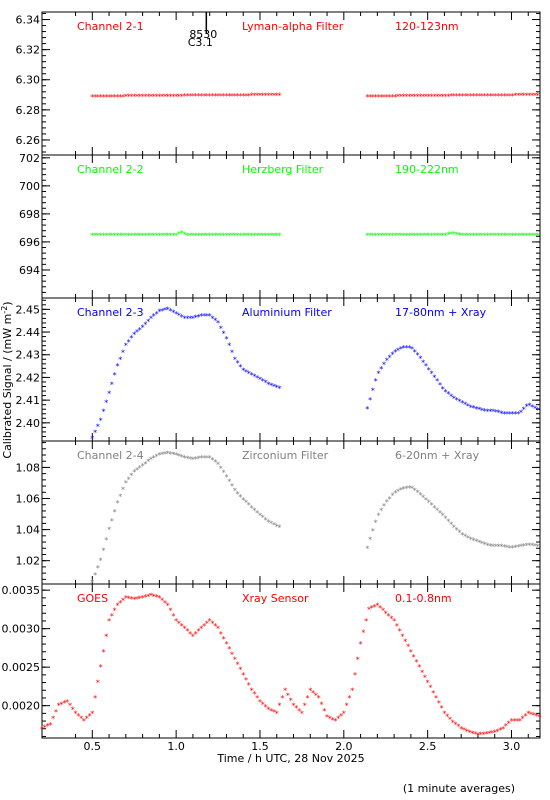 The width and height of the screenshot is (550, 800). What do you see at coordinates (28, 50) in the screenshot?
I see `y-tick-label: 6.32` at bounding box center [28, 50].